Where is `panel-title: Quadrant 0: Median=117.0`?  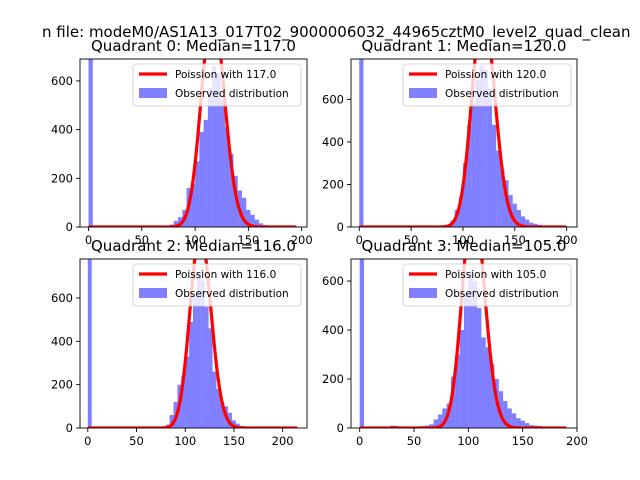 panel-title: Quadrant 0: Median=117.0 is located at coordinates (193, 46).